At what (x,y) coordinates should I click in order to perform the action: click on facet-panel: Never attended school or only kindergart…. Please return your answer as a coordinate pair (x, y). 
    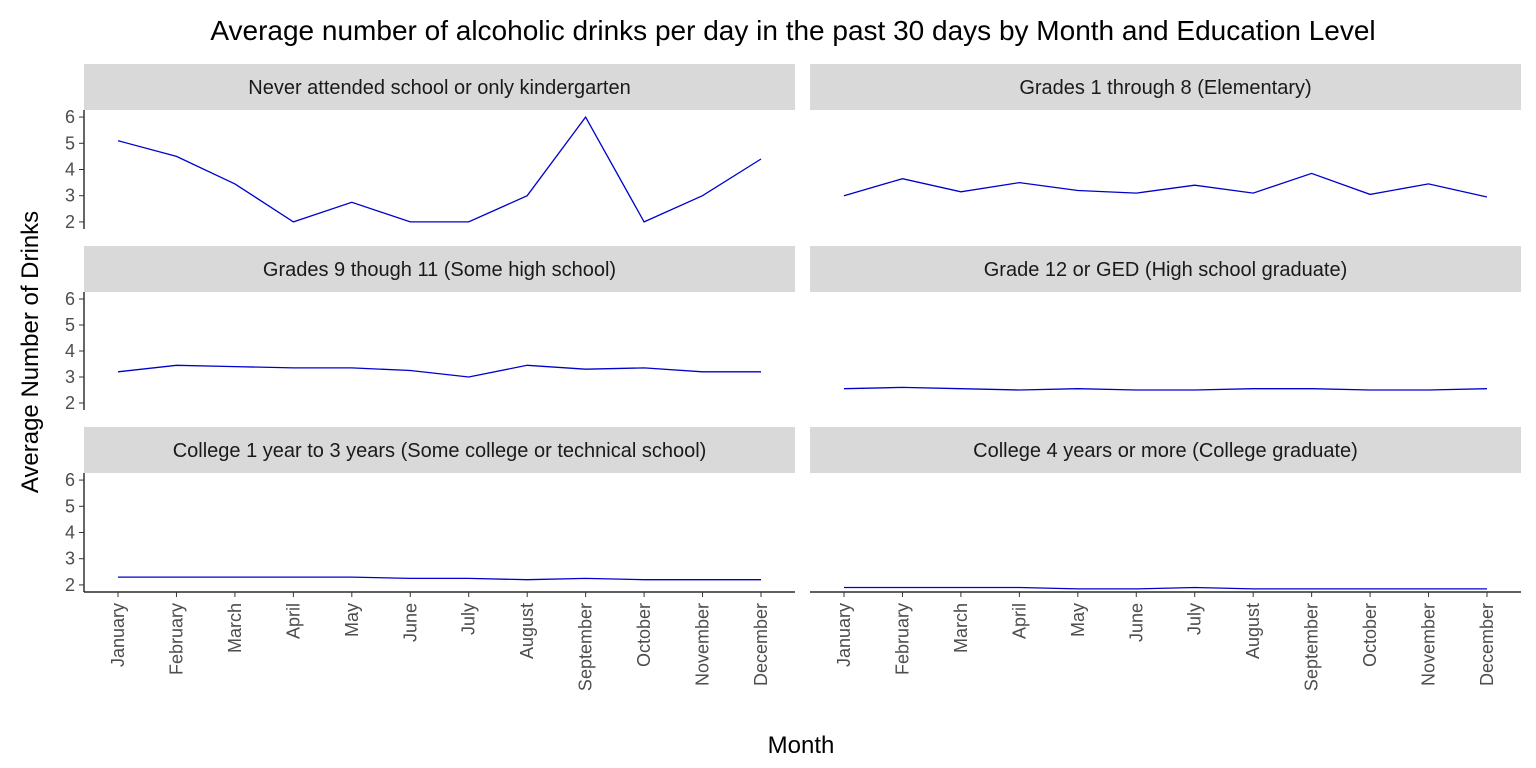
    Looking at the image, I should click on (430, 148).